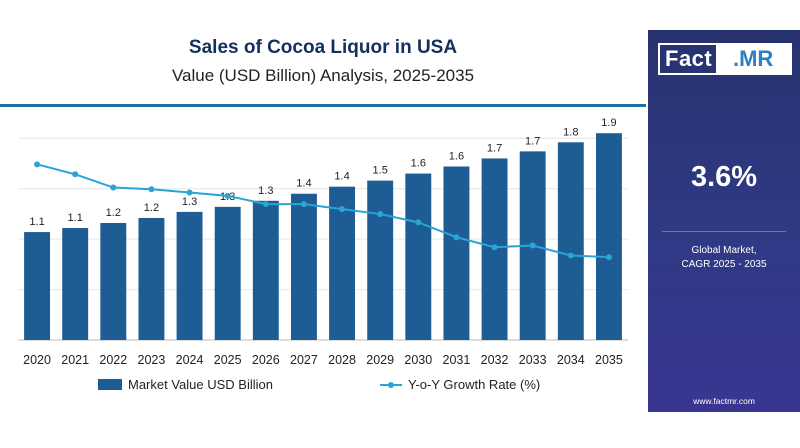 The width and height of the screenshot is (800, 448). What do you see at coordinates (724, 401) in the screenshot?
I see `website-link: www.factmr.com` at bounding box center [724, 401].